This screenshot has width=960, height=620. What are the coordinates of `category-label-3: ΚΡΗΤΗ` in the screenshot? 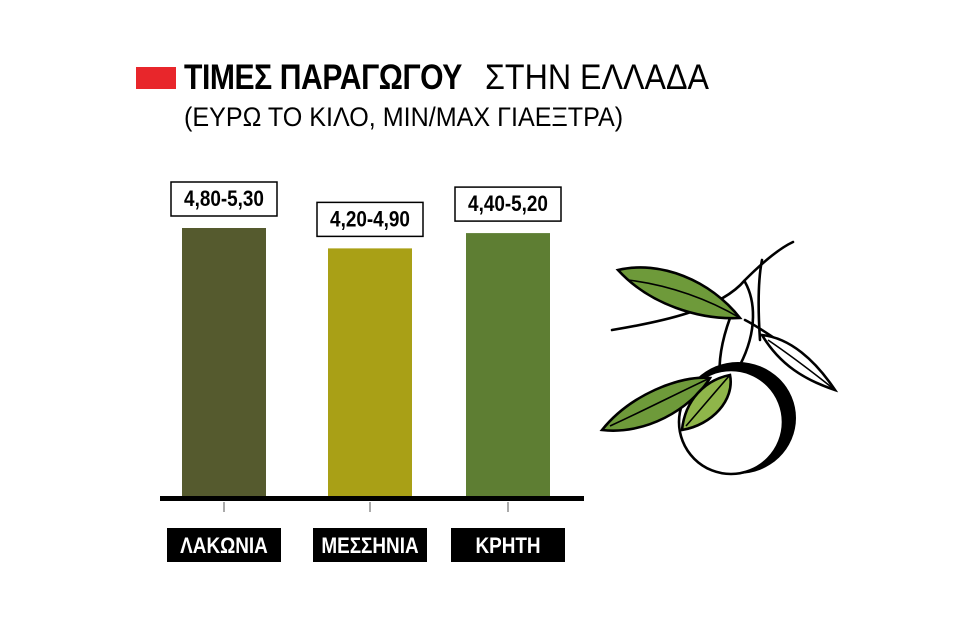 It's located at (507, 546).